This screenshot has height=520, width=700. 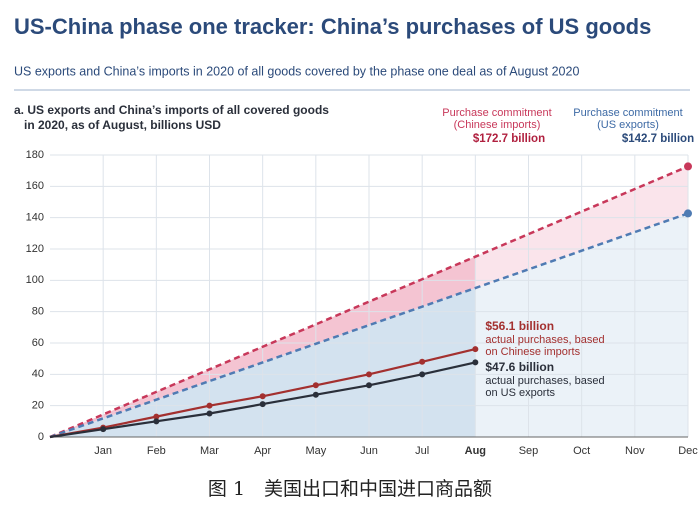 What do you see at coordinates (688, 451) in the screenshot?
I see `x-tick-label: Dec` at bounding box center [688, 451].